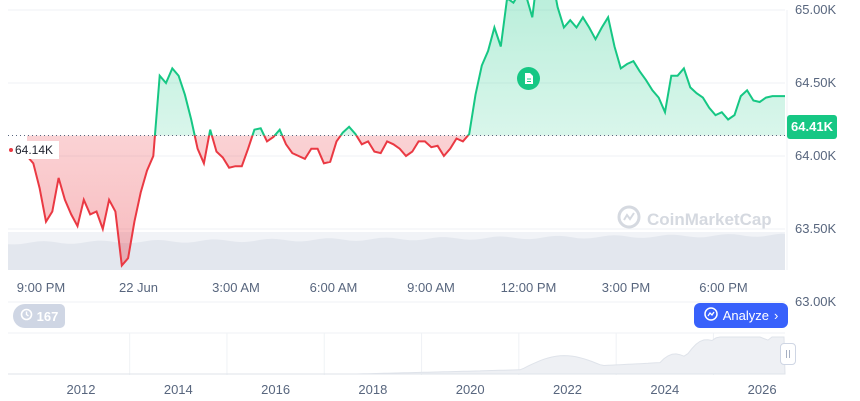 The width and height of the screenshot is (860, 401). I want to click on history-count: 167, so click(47, 316).